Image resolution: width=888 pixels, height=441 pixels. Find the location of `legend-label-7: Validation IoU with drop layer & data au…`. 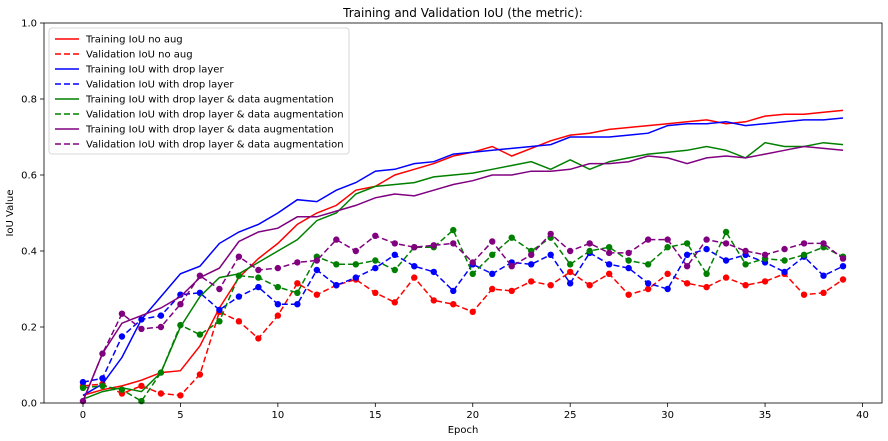

legend-label-7: Validation IoU with drop layer & data au… is located at coordinates (215, 145).